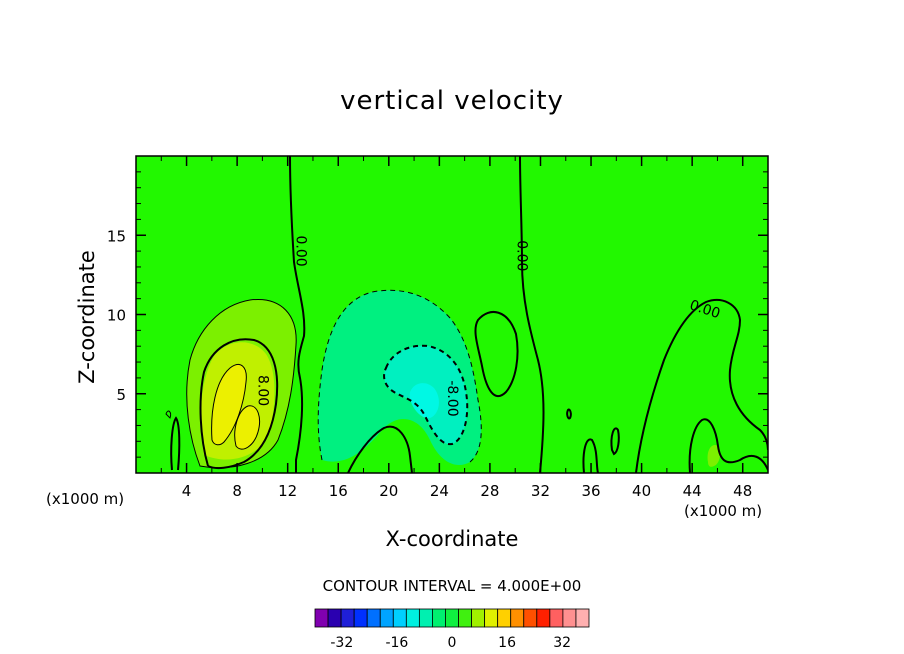  I want to click on contour-label: 8.00, so click(262, 390).